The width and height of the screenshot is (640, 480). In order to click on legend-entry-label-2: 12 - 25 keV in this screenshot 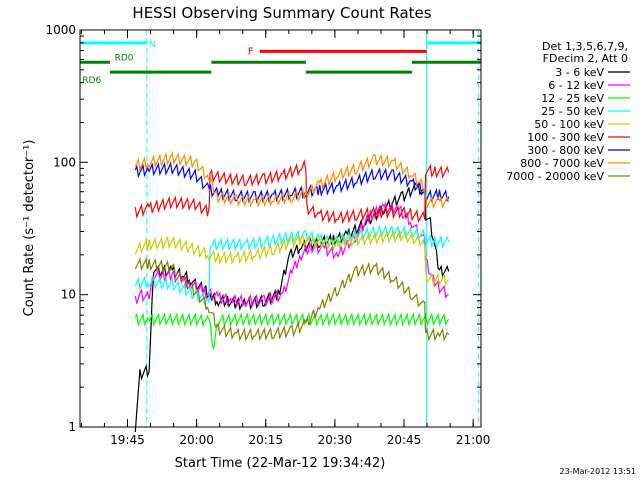, I will do `click(572, 98)`.